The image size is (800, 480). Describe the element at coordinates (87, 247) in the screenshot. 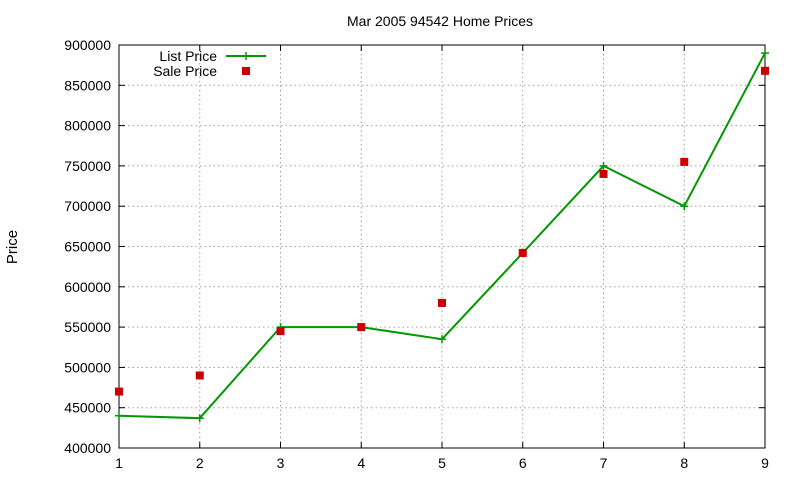

I see `y-tick-label: 650000` at that location.